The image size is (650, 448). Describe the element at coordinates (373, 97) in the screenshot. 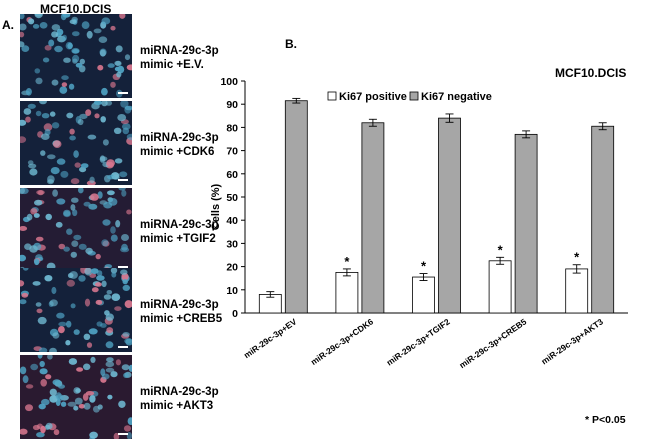

I see `legend-label-ki67-positive: Ki67 positive` at that location.